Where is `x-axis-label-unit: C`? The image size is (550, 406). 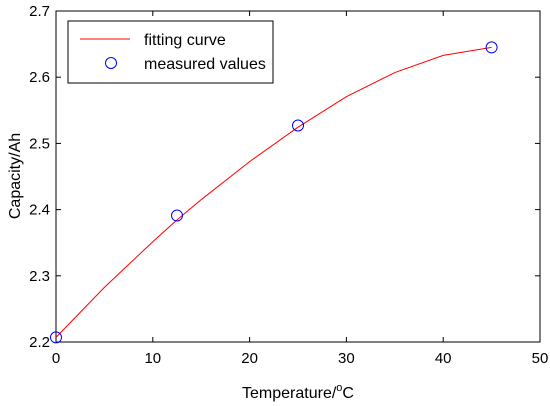 x-axis-label-unit: C is located at coordinates (348, 393).